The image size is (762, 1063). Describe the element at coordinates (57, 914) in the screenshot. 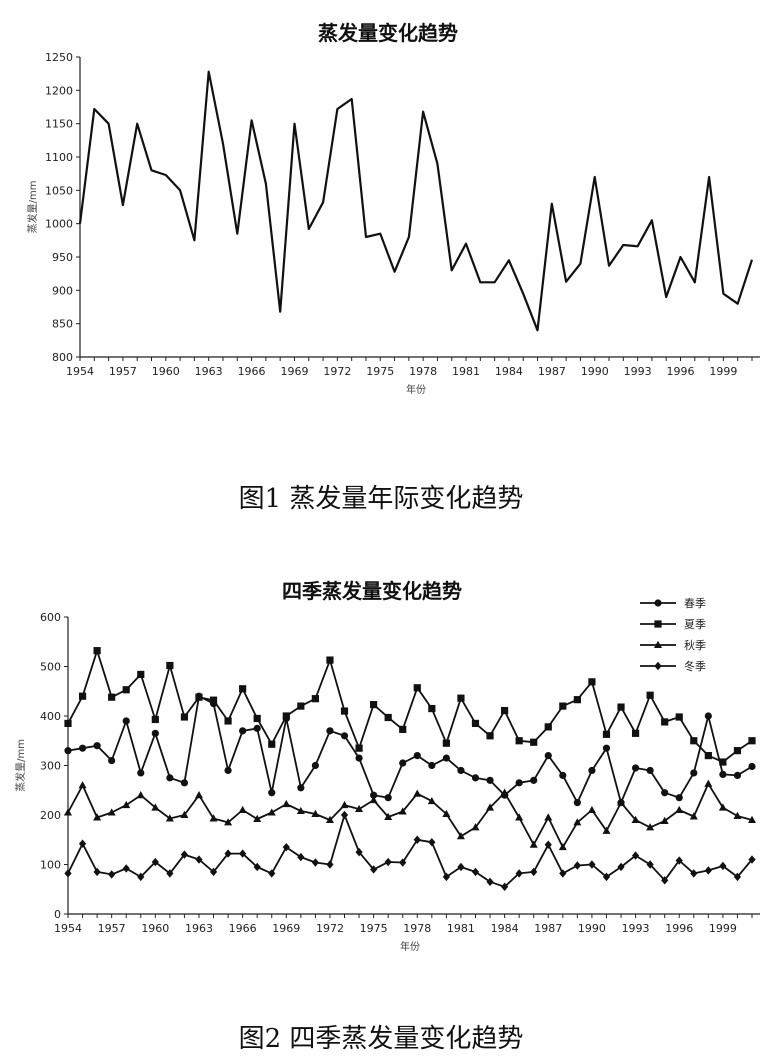

I see `y-tick-label: 0` at that location.